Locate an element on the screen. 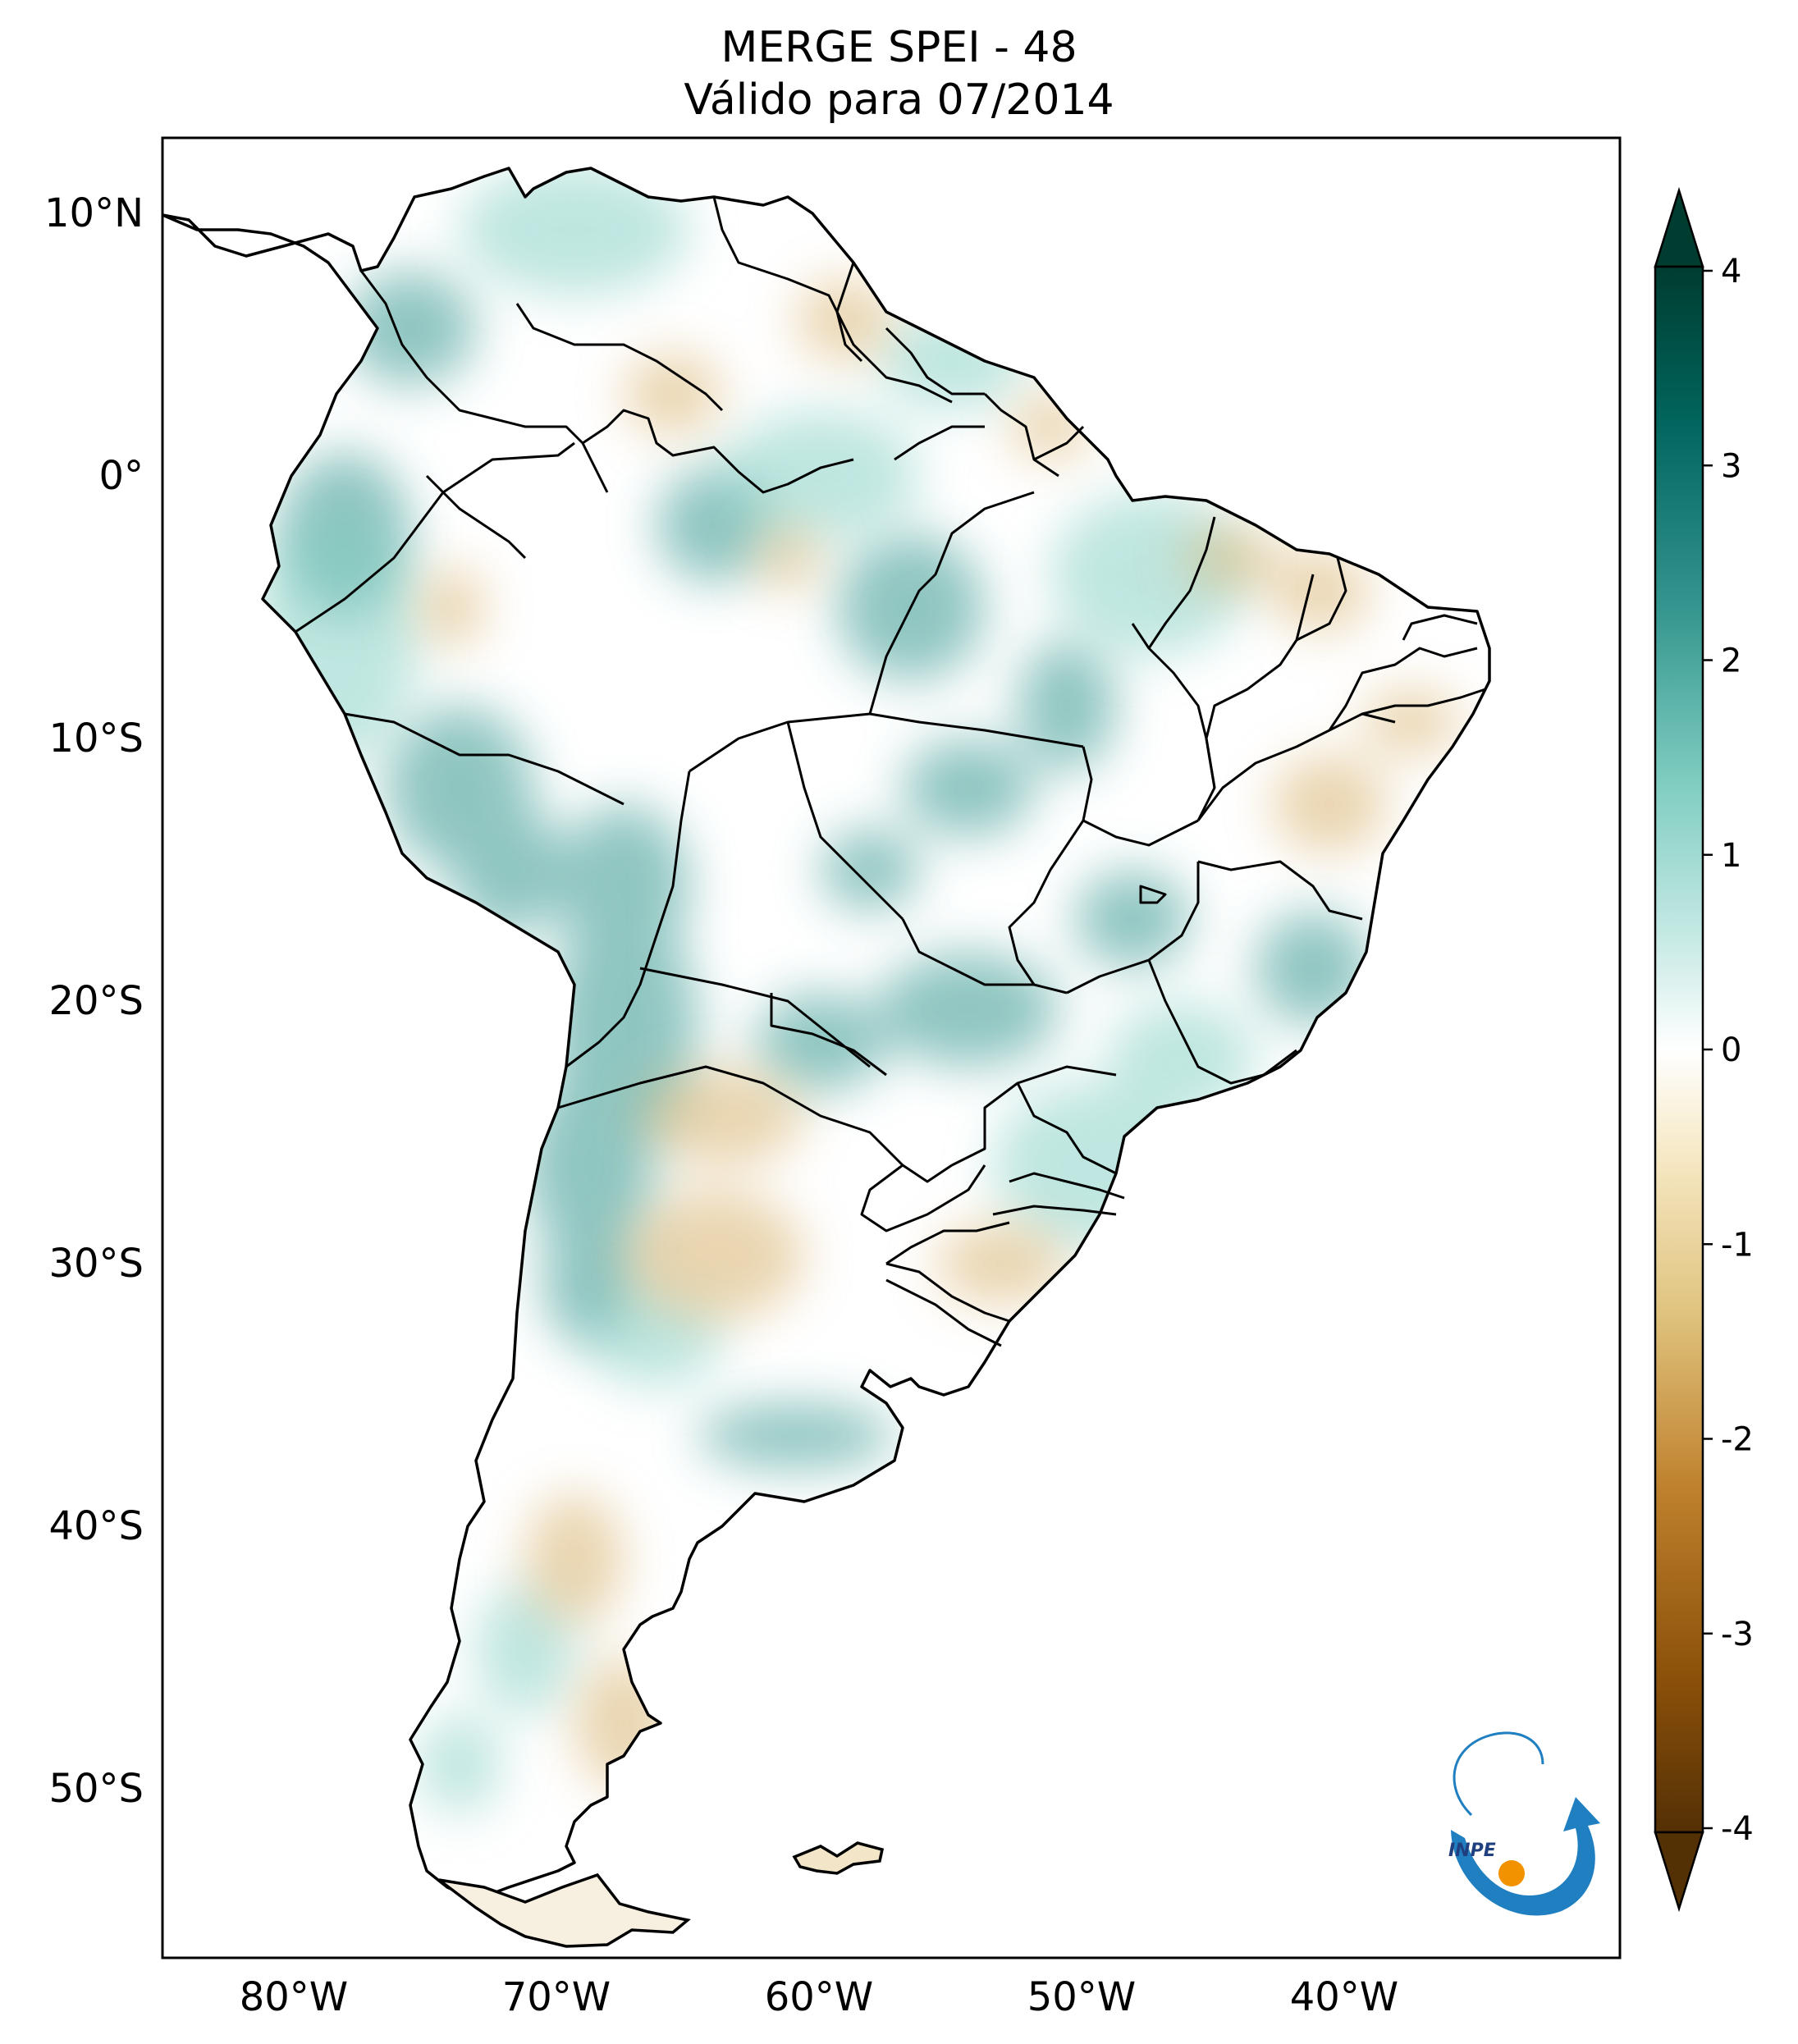  colorbar-tick-label: 2 is located at coordinates (1731, 661).